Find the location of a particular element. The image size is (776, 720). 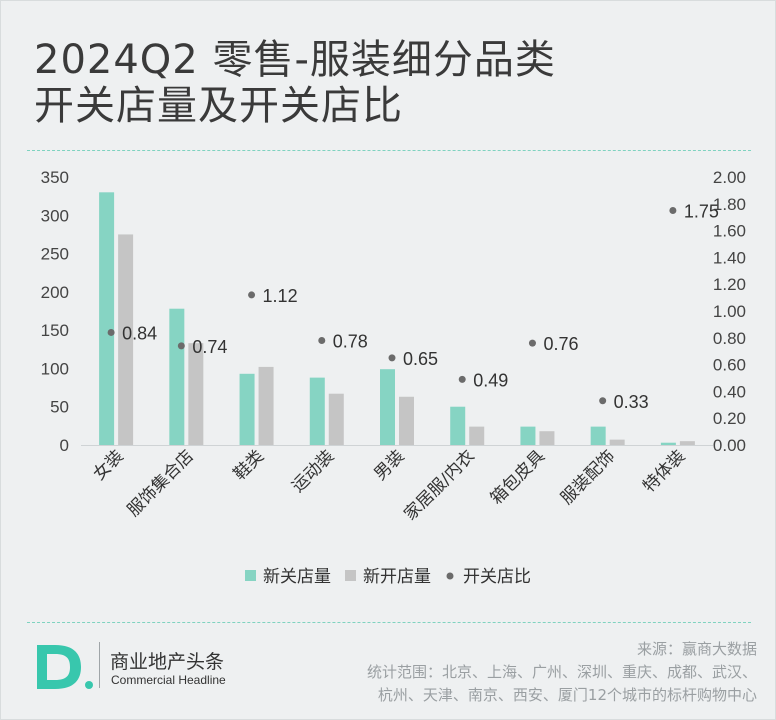

x-category-label: 特体装 is located at coordinates (664, 471).